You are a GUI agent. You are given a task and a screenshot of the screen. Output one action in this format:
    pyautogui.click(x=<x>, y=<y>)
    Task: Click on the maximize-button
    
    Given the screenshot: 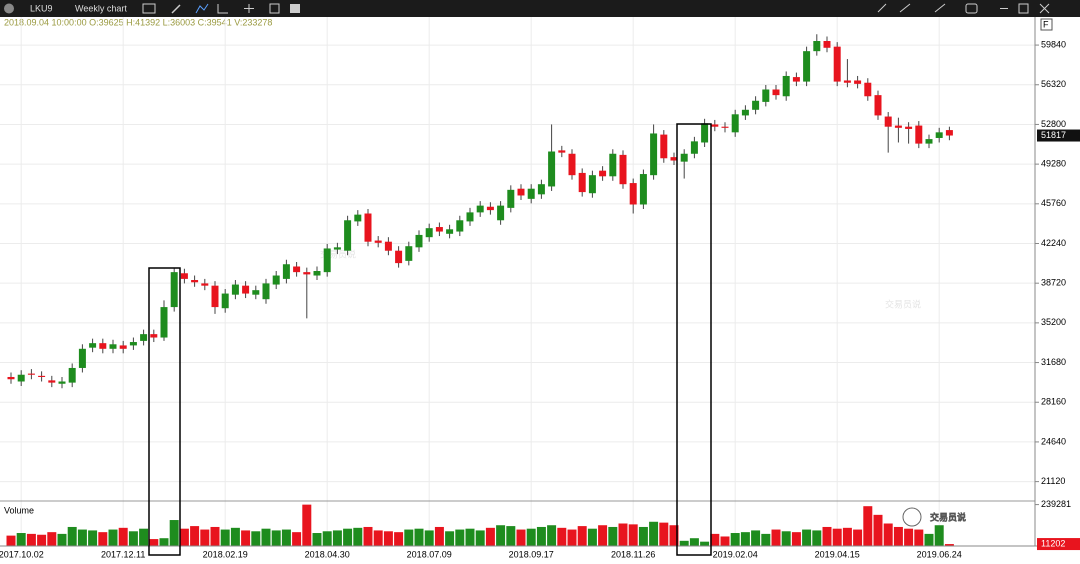 What is the action you would take?
    pyautogui.click(x=1023, y=8)
    